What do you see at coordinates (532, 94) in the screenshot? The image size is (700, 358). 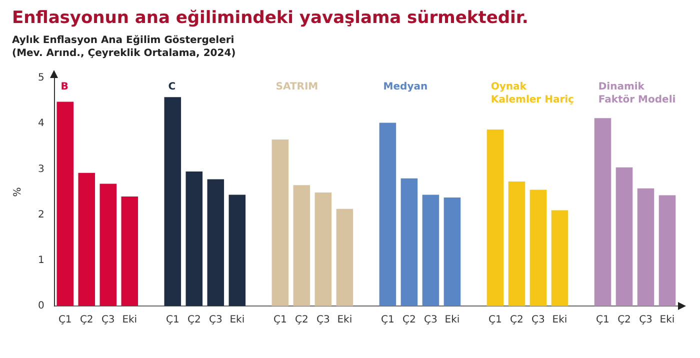 I see `text: Oynak Kalemler Hariç` at bounding box center [532, 94].